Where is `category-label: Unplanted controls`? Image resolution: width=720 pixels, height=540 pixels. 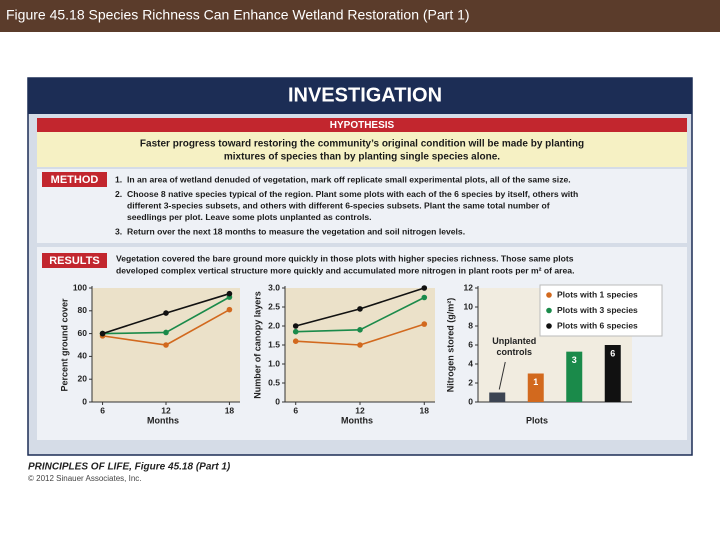 category-label: Unplanted controls is located at coordinates (514, 346).